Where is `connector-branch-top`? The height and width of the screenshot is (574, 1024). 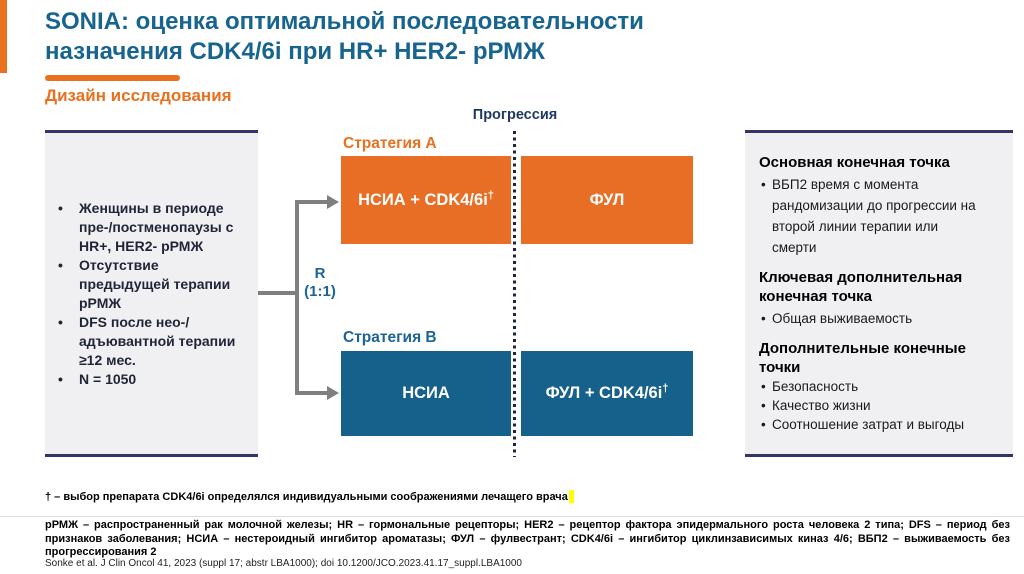 connector-branch-top is located at coordinates (311, 202).